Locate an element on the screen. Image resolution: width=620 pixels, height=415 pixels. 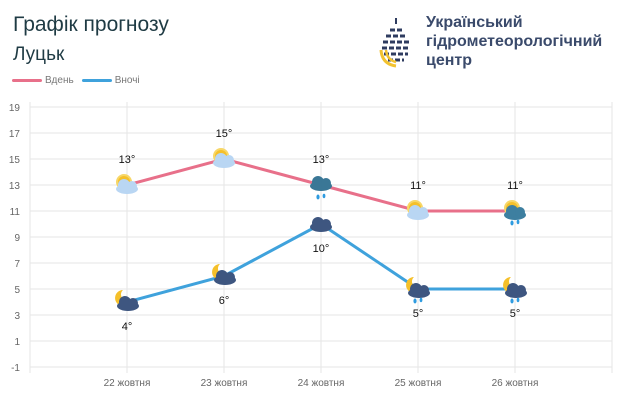
city-name: Луцьк is located at coordinates (39, 54).